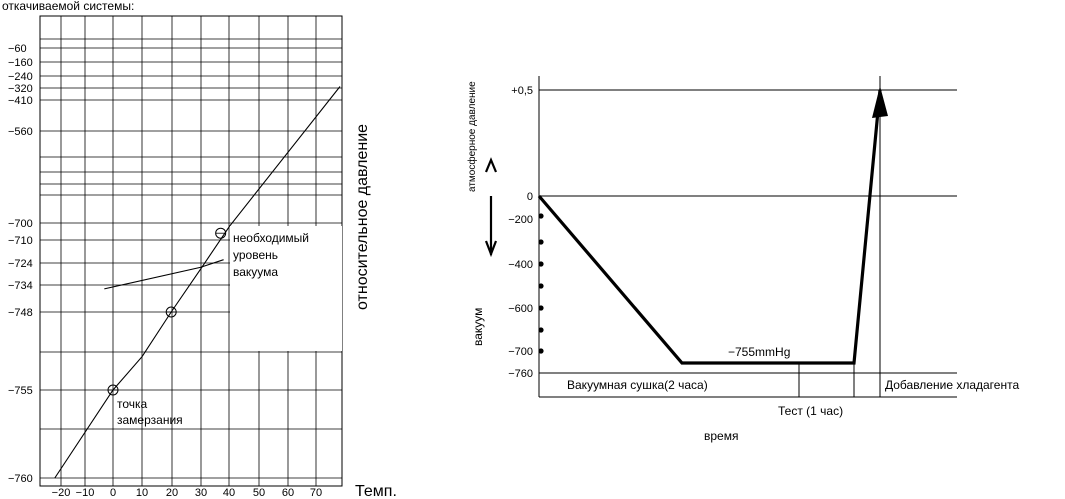  I want to click on annotation-required-line2: уровень, so click(255, 255).